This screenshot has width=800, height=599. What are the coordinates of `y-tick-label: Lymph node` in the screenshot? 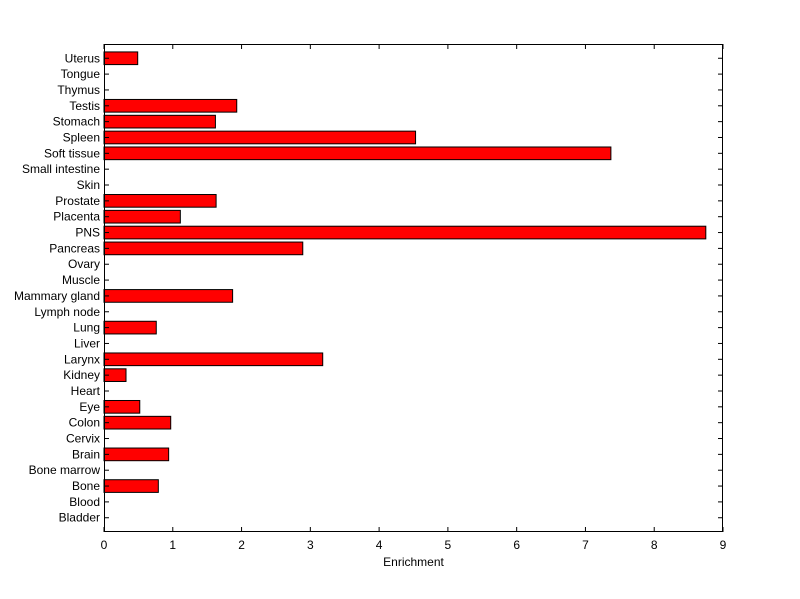 It's located at (67, 312).